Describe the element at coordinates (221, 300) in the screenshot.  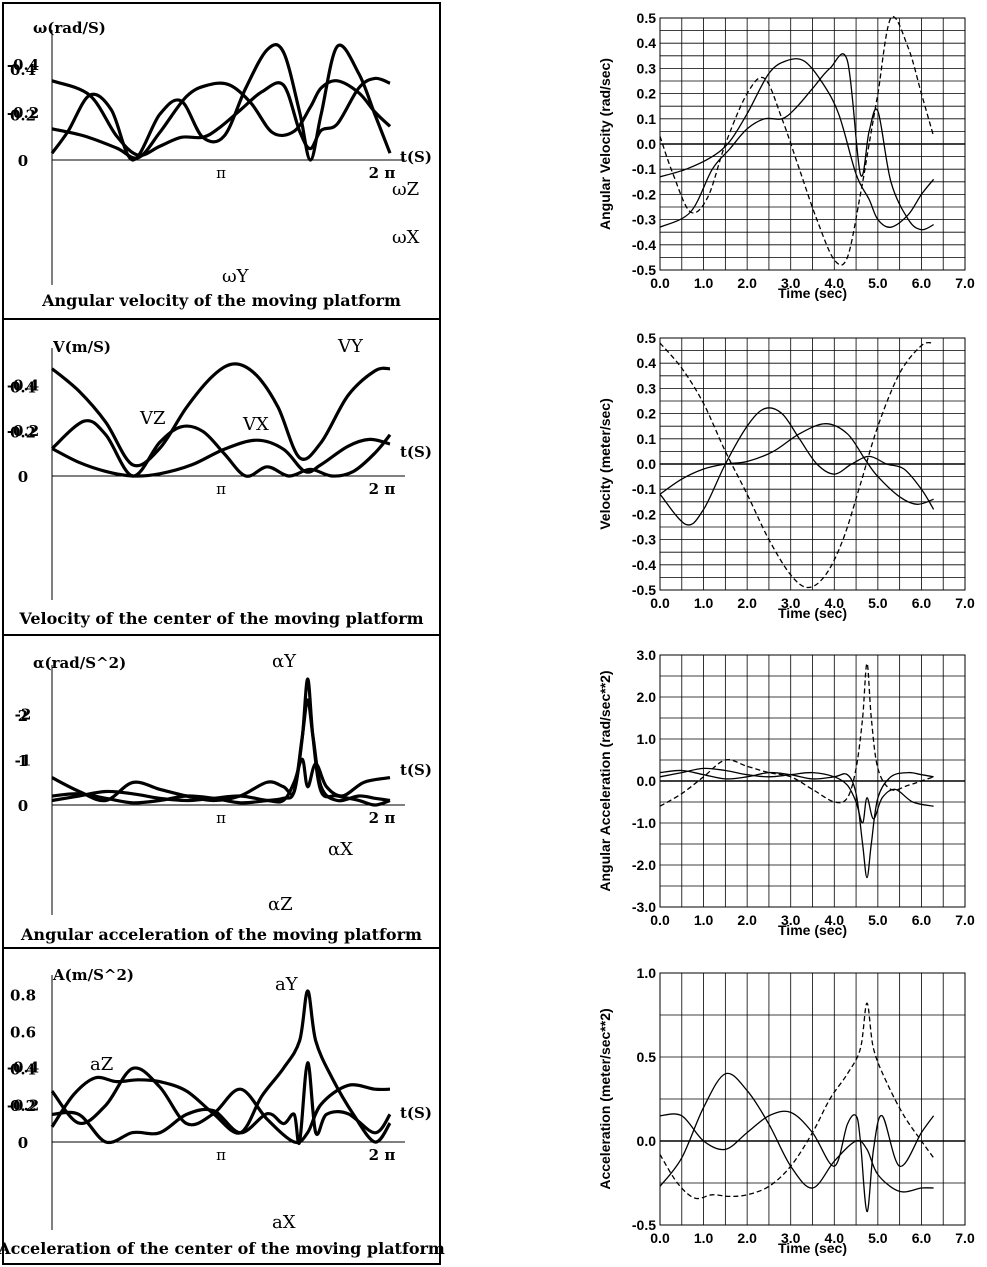
I see `chart-title: Angular velocity of the moving platform` at that location.